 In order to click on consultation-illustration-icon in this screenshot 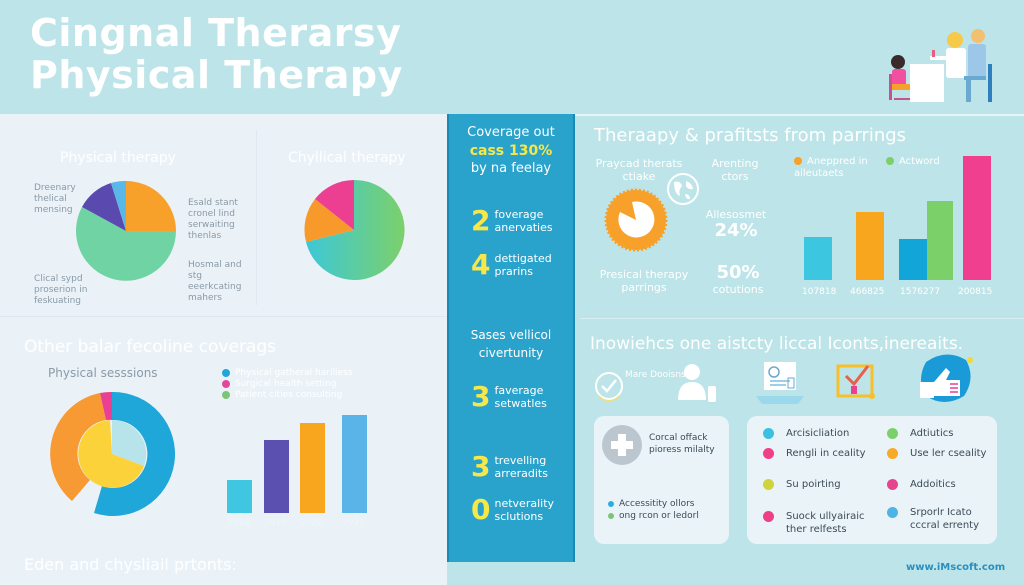, I will do `click(940, 65)`.